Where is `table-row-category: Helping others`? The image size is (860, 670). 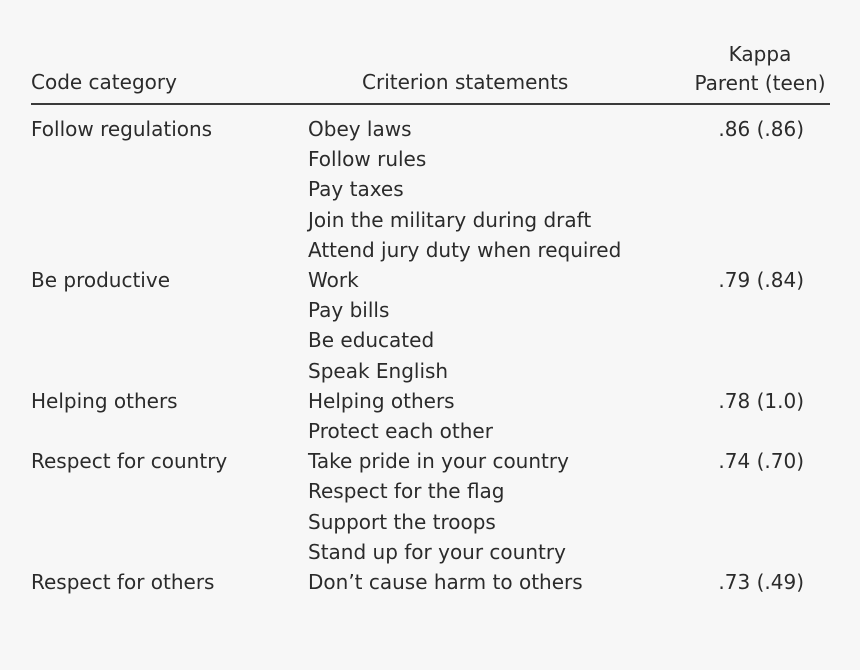
table-row-category: Helping others is located at coordinates (104, 400).